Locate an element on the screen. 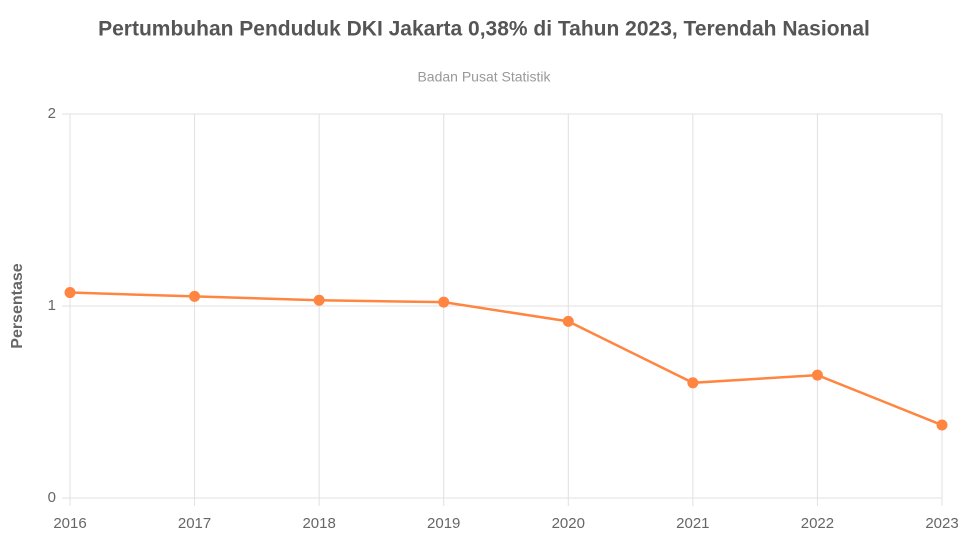 This screenshot has width=968, height=543. x-tick-label: 2016 is located at coordinates (69, 523).